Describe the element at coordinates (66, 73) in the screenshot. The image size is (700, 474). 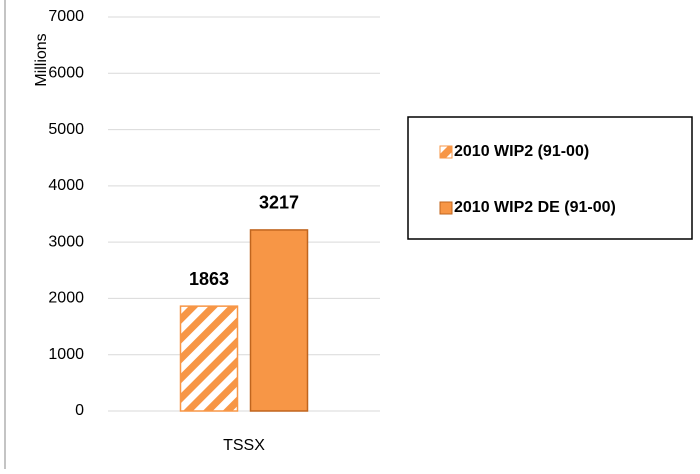
I see `y-tick-label: 6000` at that location.